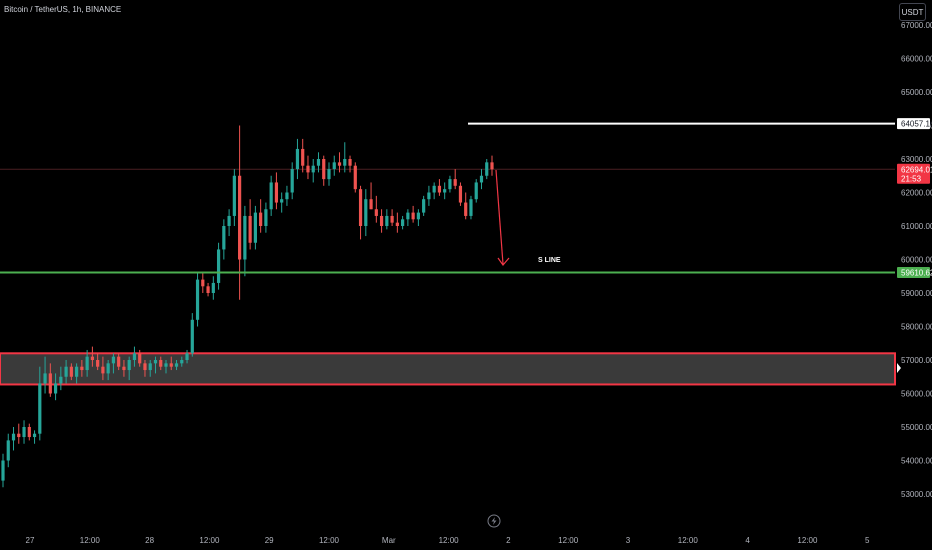 This screenshot has height=550, width=932. What do you see at coordinates (916, 169) in the screenshot?
I see `svg-text: 62694.01` at bounding box center [916, 169].